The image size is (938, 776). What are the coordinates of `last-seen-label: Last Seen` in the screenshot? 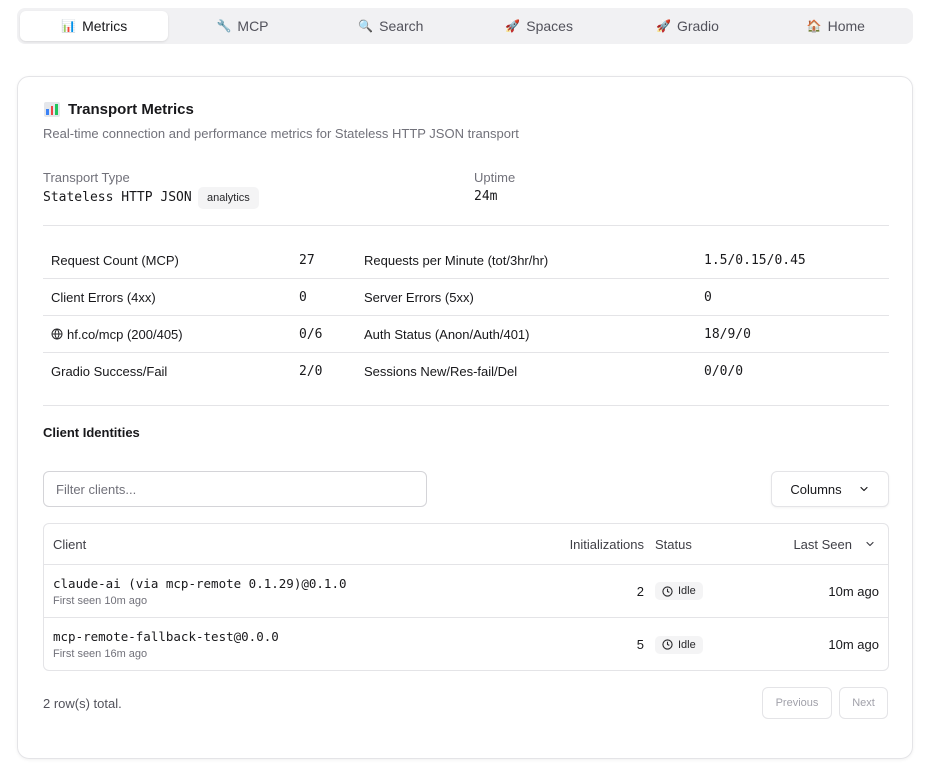 It's located at (822, 544).